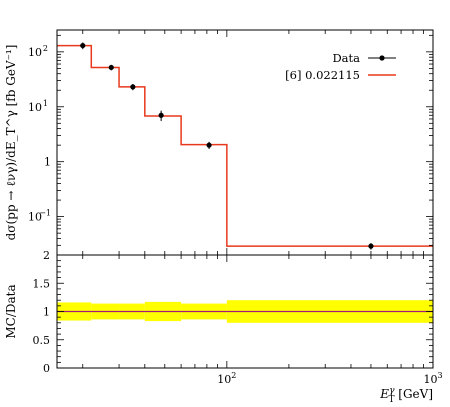  What do you see at coordinates (346, 58) in the screenshot?
I see `legend-label: Data` at bounding box center [346, 58].